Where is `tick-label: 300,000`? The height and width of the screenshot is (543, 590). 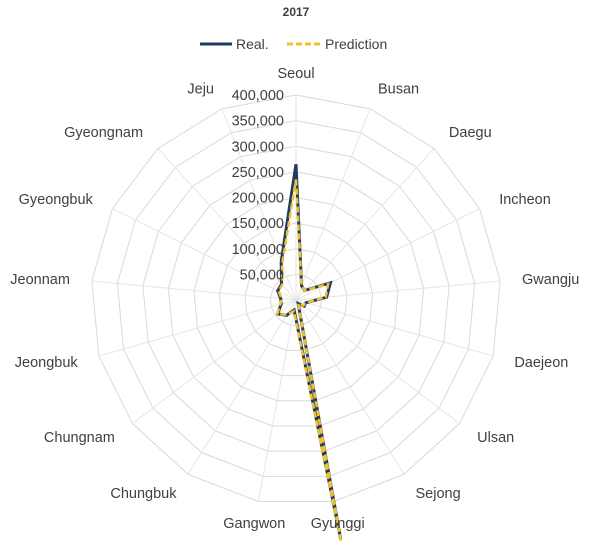
tick-label: 300,000 is located at coordinates (258, 147).